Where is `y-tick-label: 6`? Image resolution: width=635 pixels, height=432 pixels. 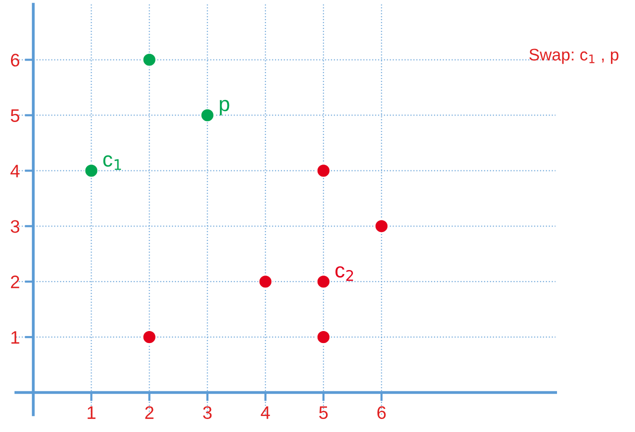 y-tick-label: 6 is located at coordinates (15, 60).